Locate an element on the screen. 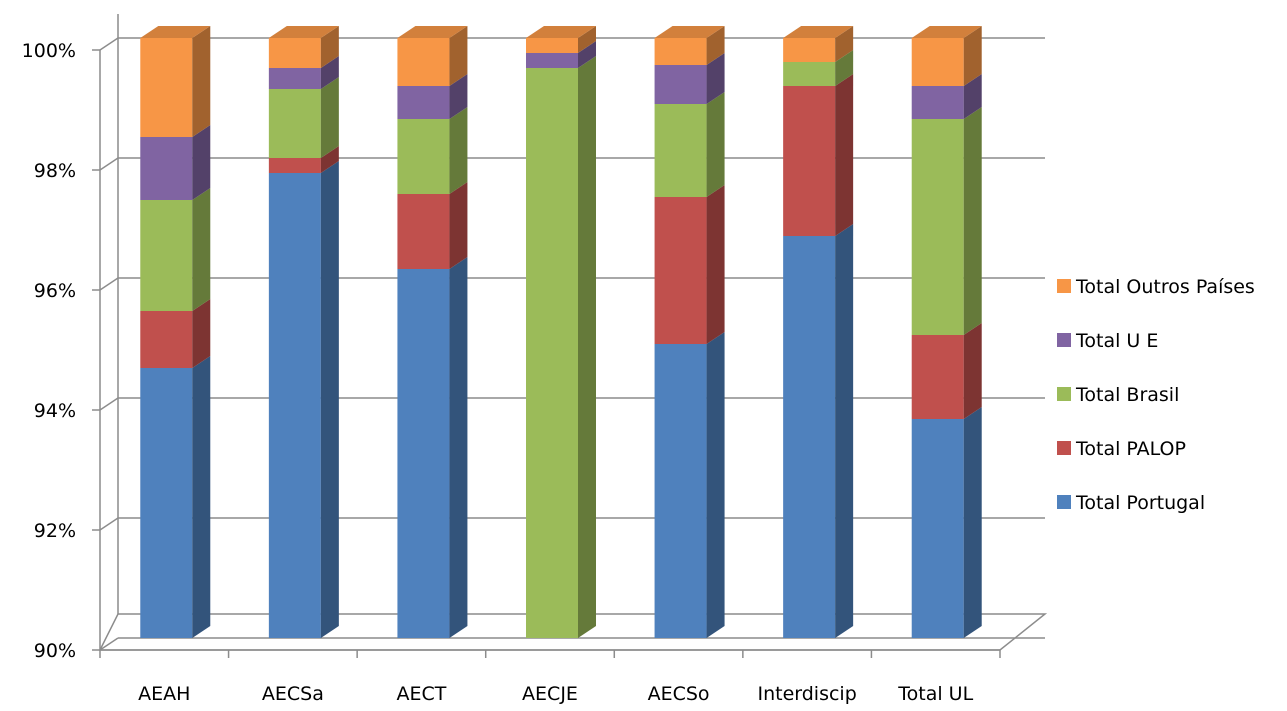 This screenshot has height=711, width=1287. legend-label: Total U E is located at coordinates (1116, 341).